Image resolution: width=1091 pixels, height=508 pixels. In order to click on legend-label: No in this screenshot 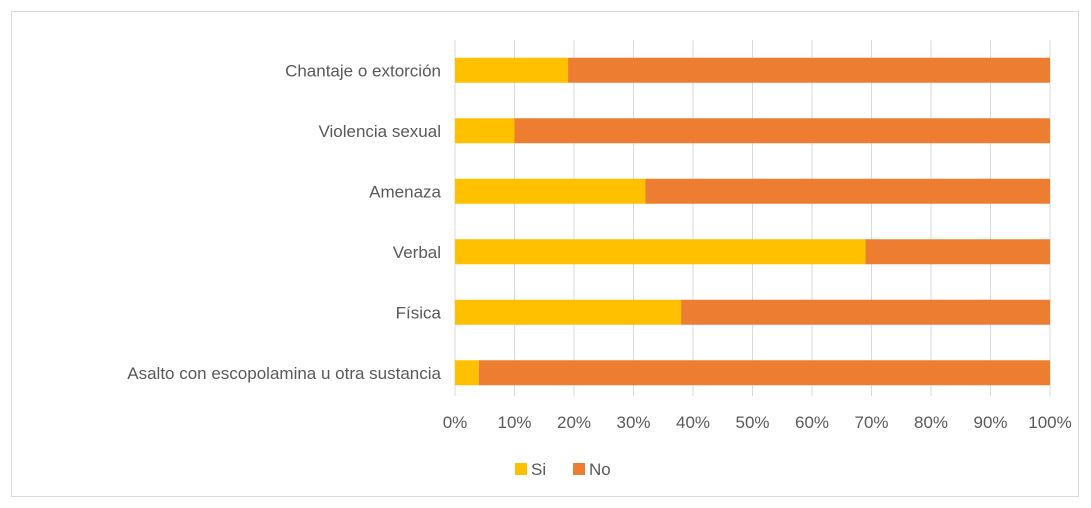, I will do `click(600, 469)`.